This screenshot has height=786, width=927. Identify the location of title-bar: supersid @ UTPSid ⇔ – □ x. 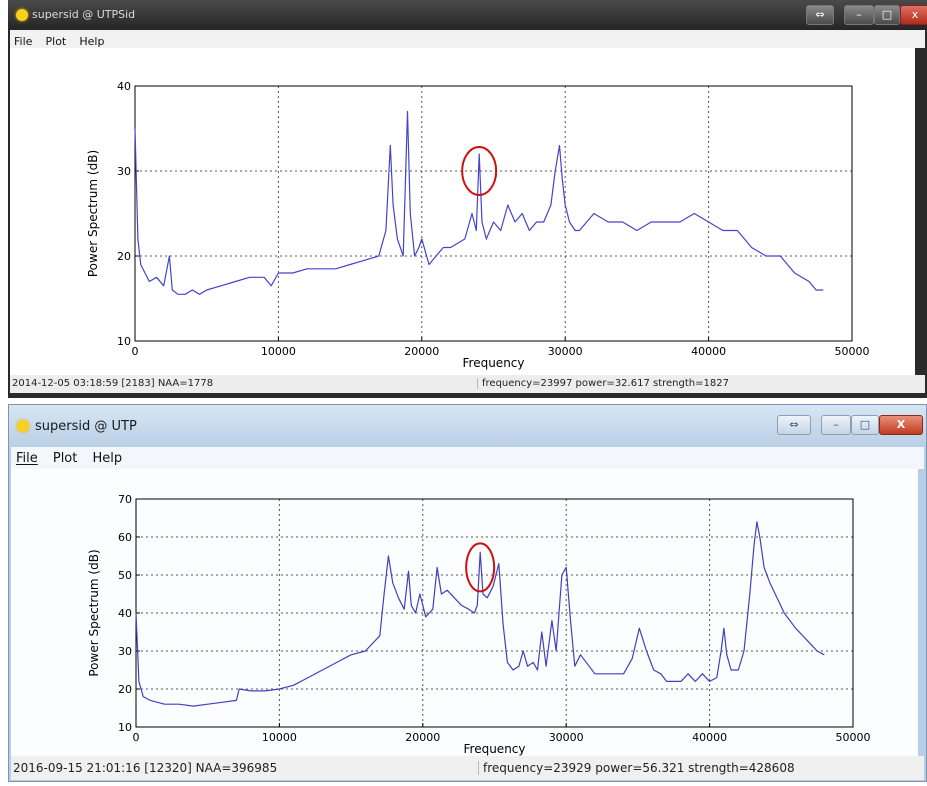
(467, 15).